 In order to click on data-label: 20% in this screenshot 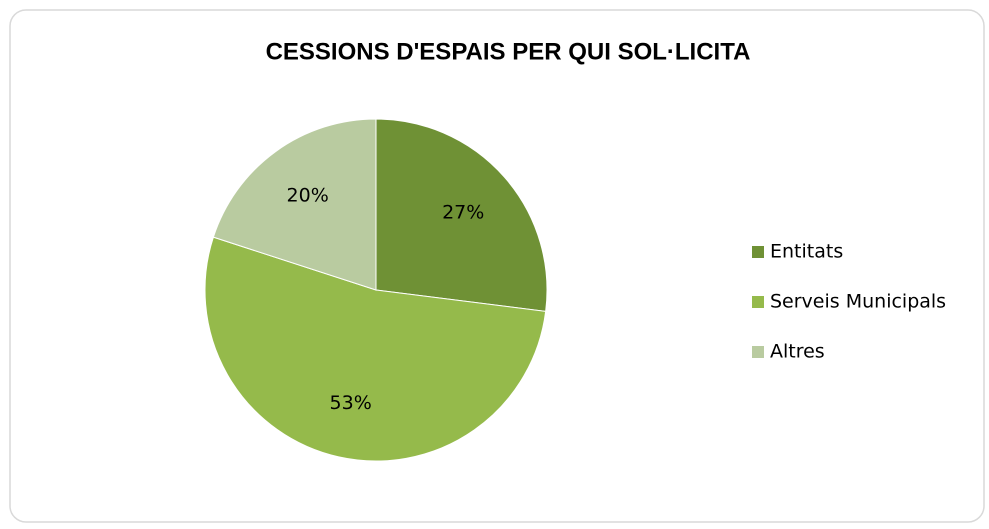, I will do `click(308, 195)`.